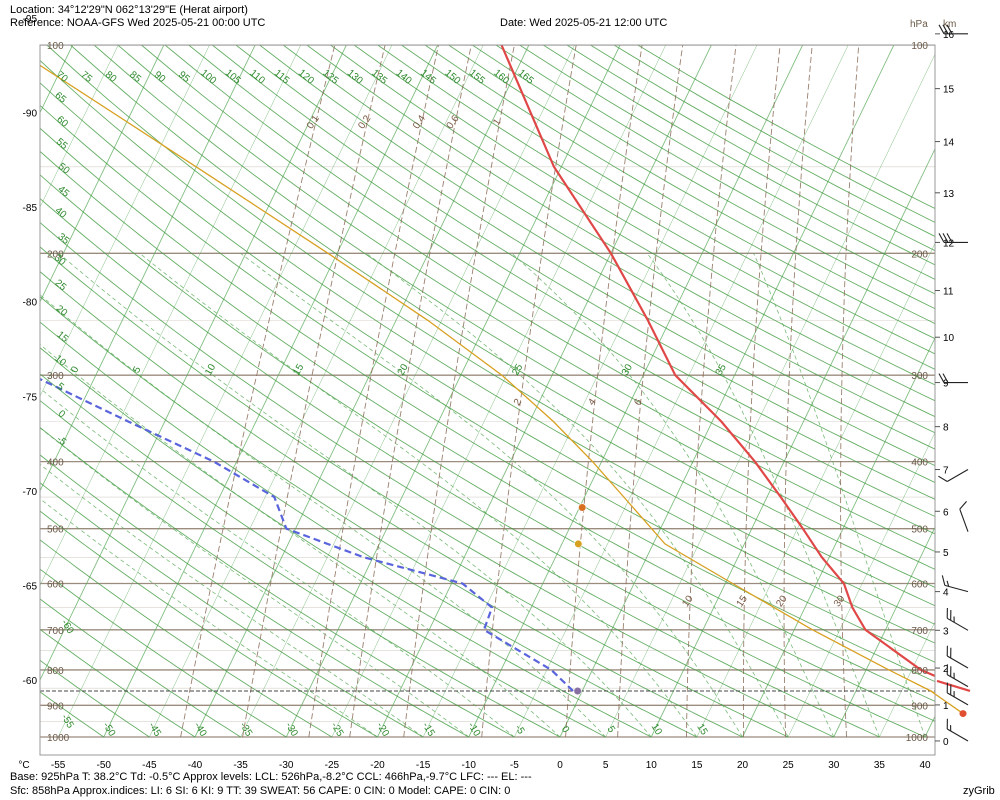  I want to click on dry-adiabat-label: 5, so click(60, 387).